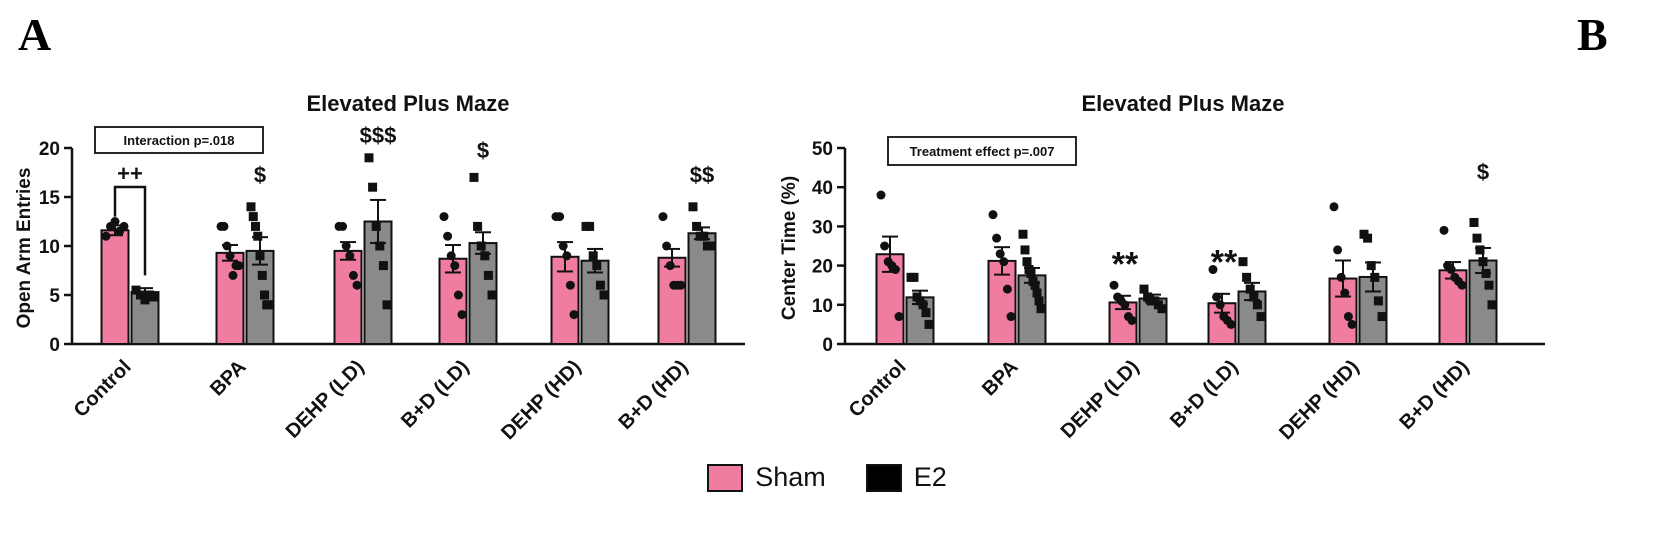  Describe the element at coordinates (1592, 34) in the screenshot. I see `panel-letter-b: B` at that location.